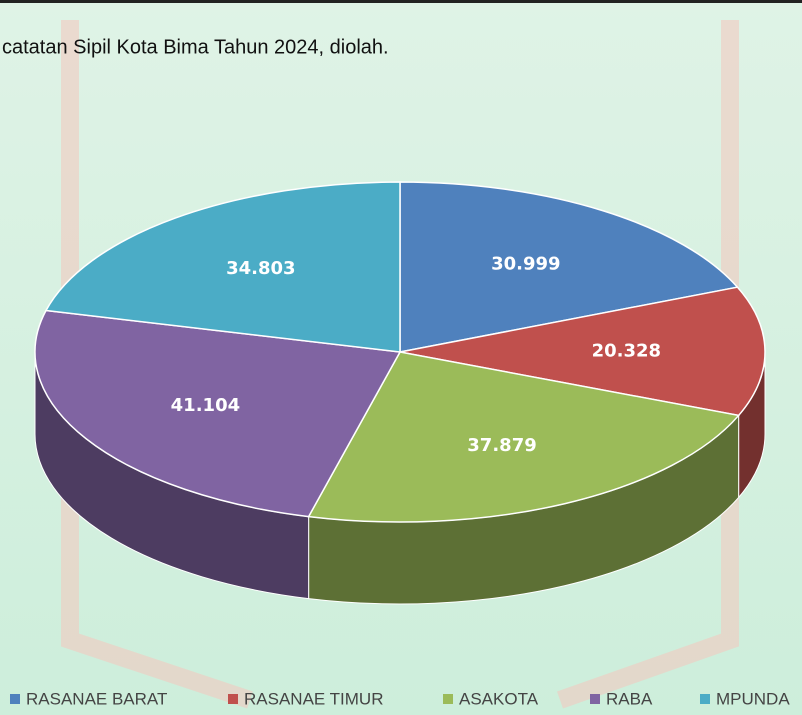 The height and width of the screenshot is (715, 802). Describe the element at coordinates (499, 698) in the screenshot. I see `legend-label: ASAKOTA` at that location.